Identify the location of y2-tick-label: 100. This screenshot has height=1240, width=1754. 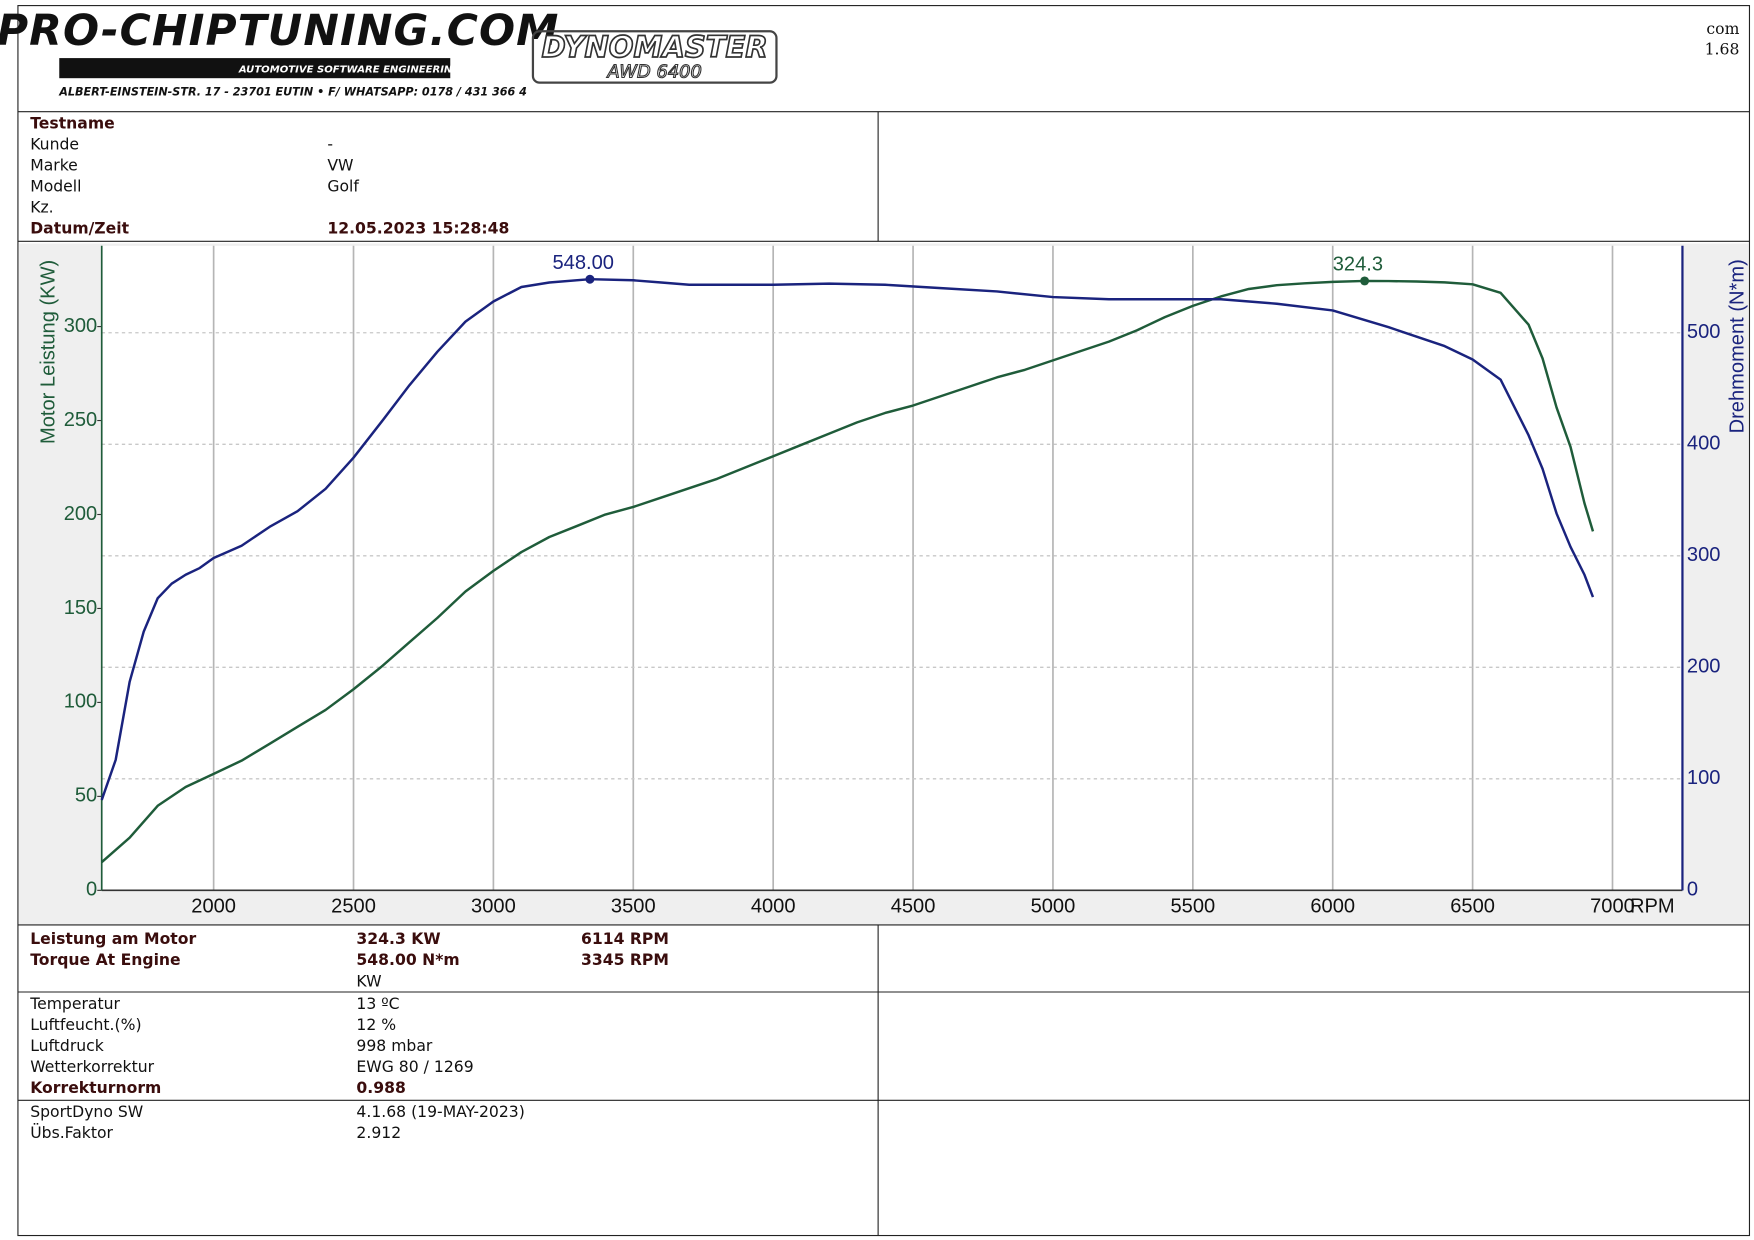
(1704, 778).